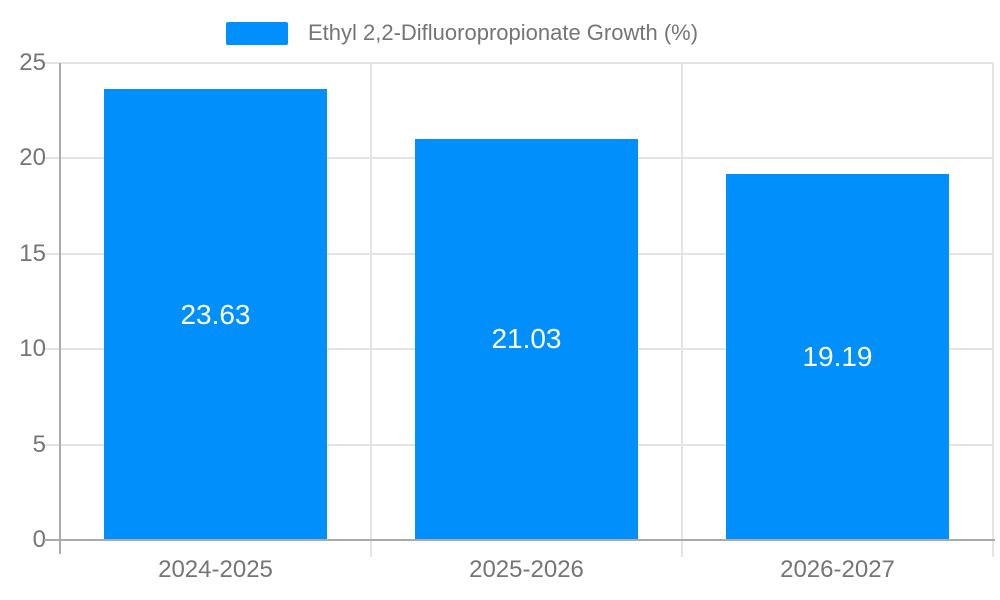 The image size is (1000, 600). Describe the element at coordinates (60, 308) in the screenshot. I see `y-axis-line` at that location.